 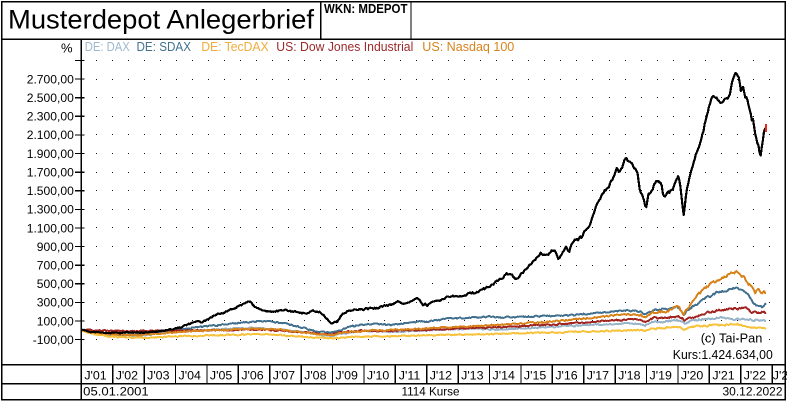 I want to click on svg-text: 700,00, so click(x=55, y=266).